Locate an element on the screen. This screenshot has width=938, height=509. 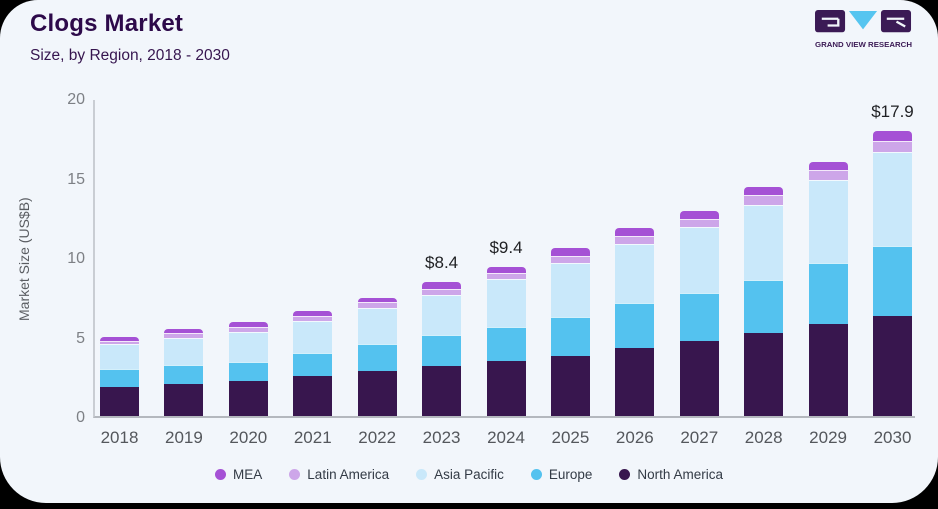
logo-g-glyph is located at coordinates (830, 22).